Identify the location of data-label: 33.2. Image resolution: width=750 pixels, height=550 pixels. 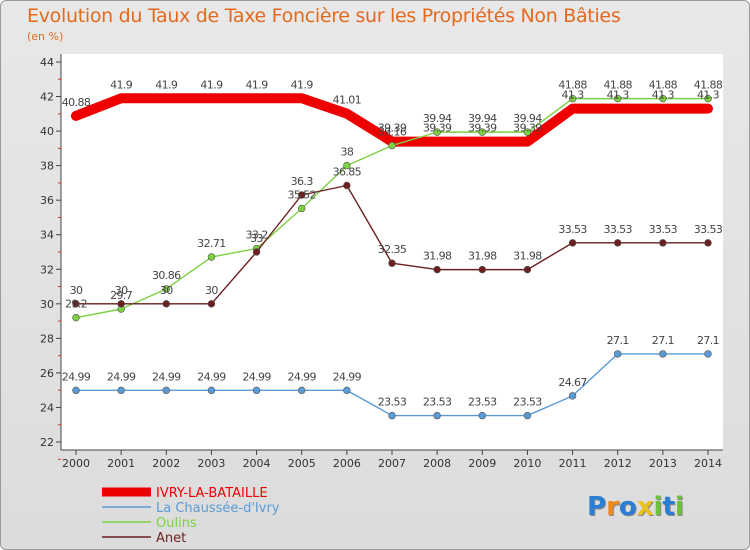
(257, 235).